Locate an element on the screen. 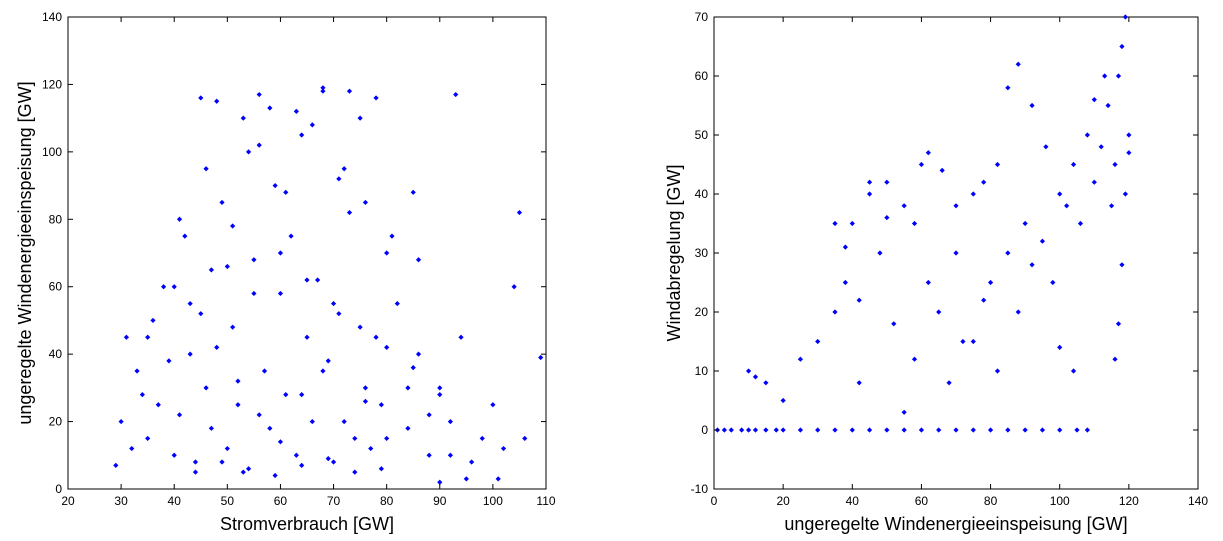  y-tick-label: 50 is located at coordinates (702, 135).